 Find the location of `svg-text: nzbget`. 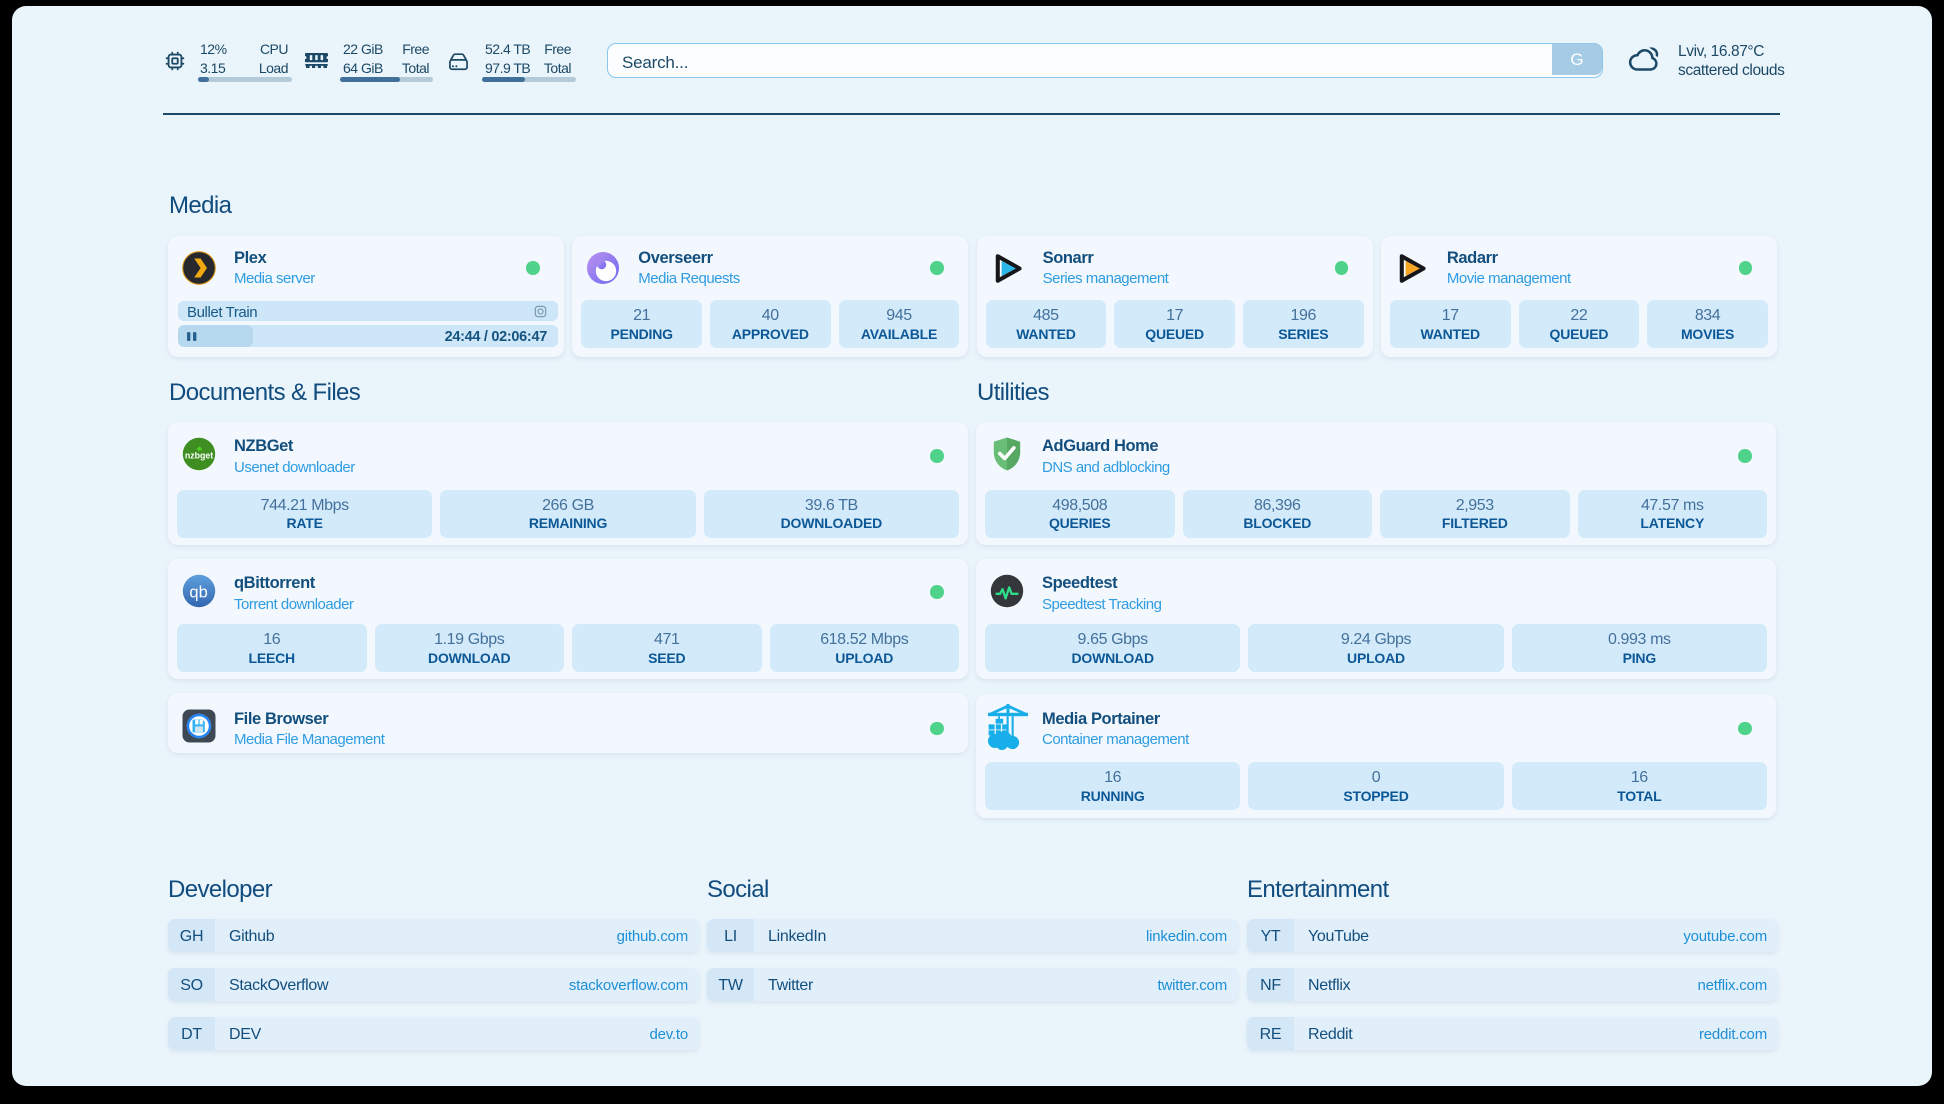

svg-text: nzbget is located at coordinates (199, 456).